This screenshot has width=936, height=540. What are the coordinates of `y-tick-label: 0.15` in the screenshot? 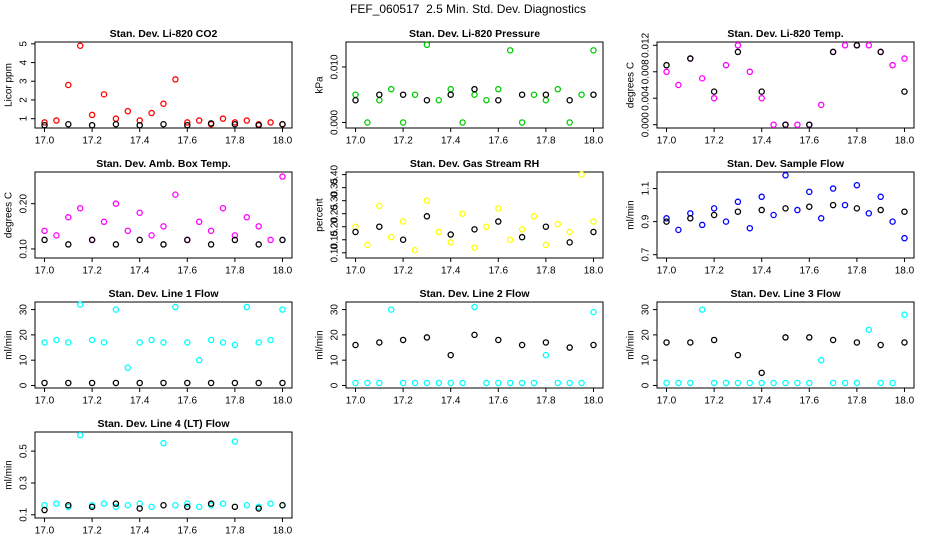 It's located at (335, 240).